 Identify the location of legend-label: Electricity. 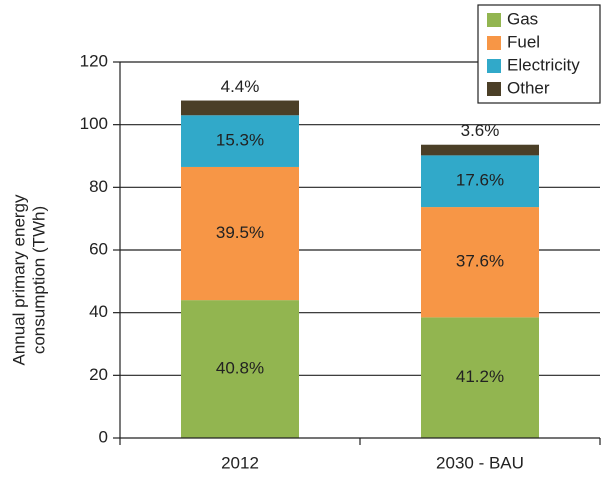
(543, 64).